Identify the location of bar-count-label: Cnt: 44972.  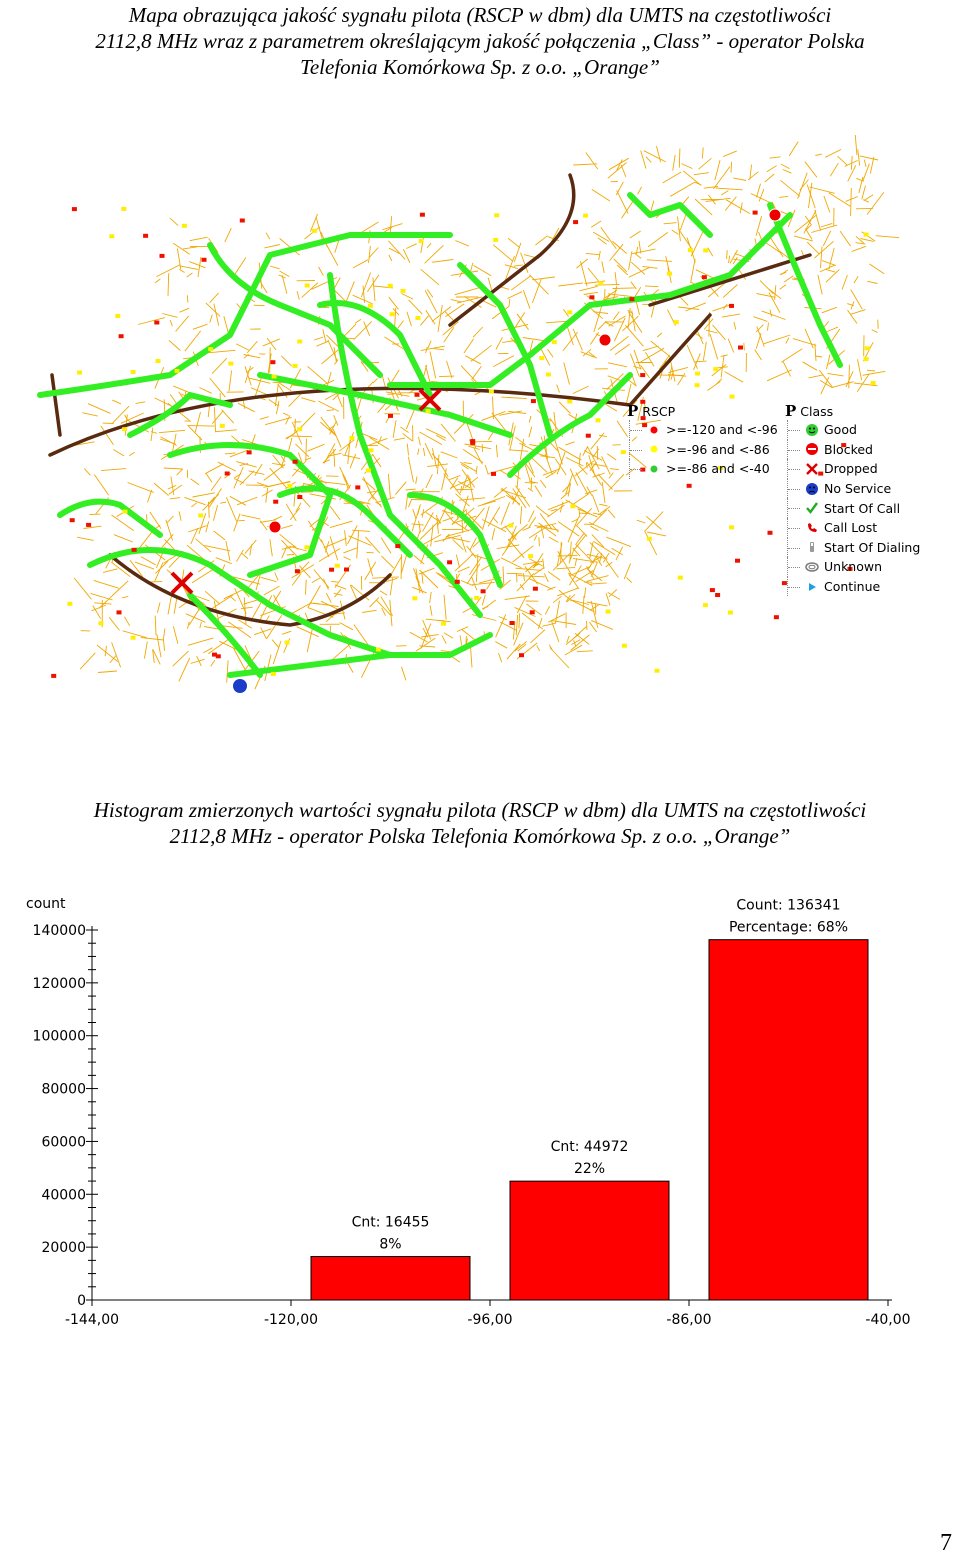
(590, 1147).